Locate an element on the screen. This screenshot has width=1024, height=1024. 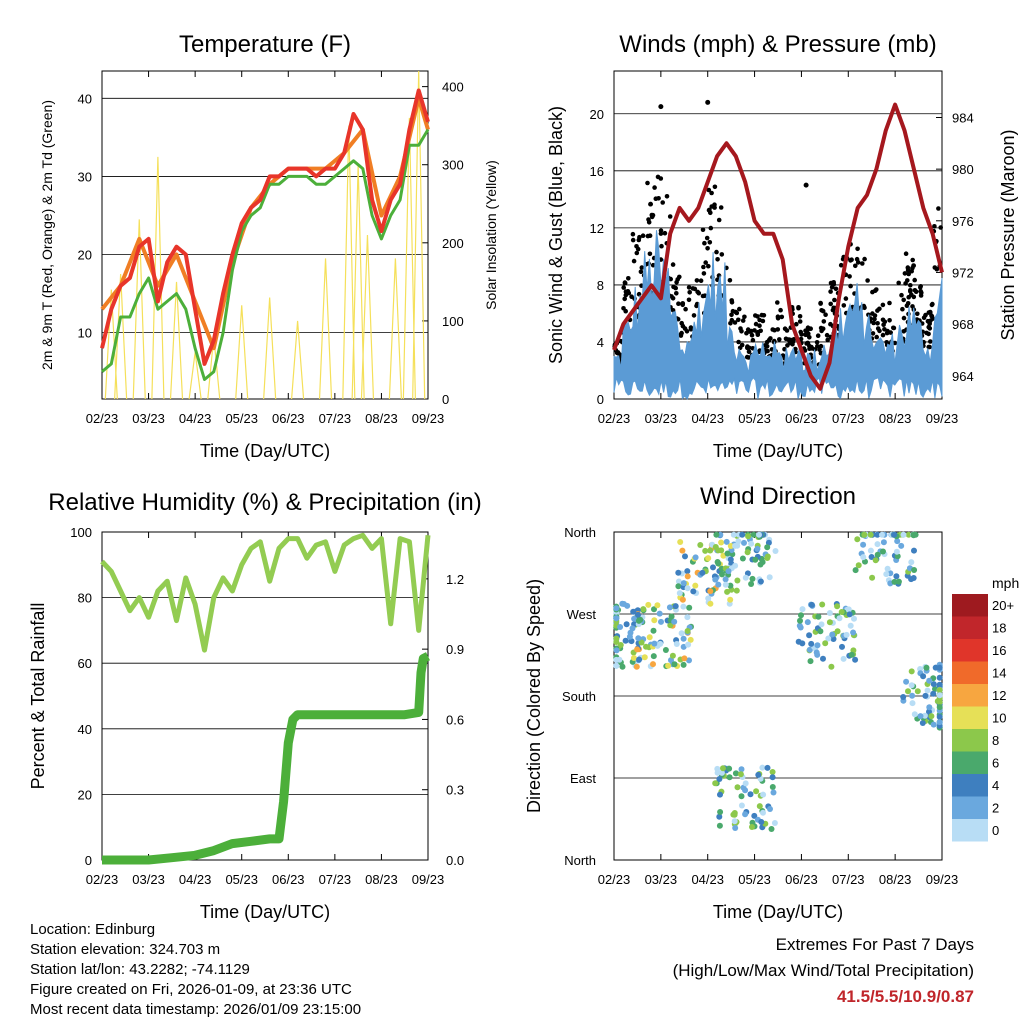
y-tick-label: 30 is located at coordinates (85, 176).